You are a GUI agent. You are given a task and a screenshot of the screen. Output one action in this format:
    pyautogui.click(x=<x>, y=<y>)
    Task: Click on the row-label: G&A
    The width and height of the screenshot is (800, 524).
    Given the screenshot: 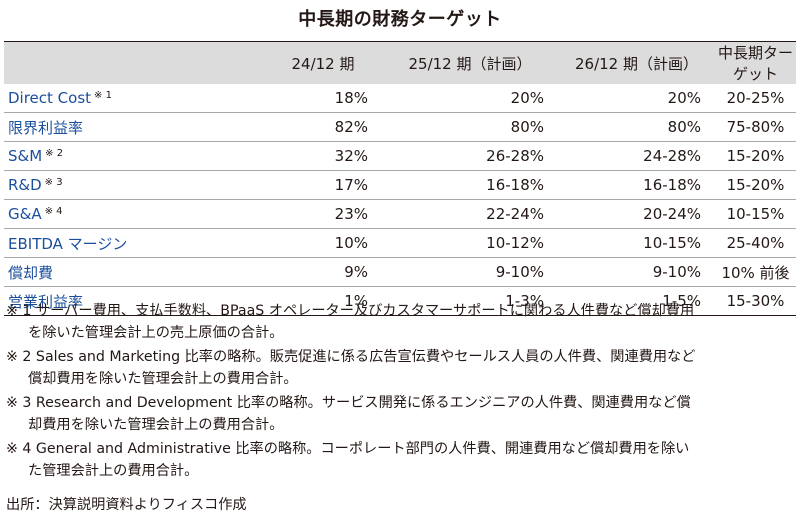 What is the action you would take?
    pyautogui.click(x=25, y=214)
    